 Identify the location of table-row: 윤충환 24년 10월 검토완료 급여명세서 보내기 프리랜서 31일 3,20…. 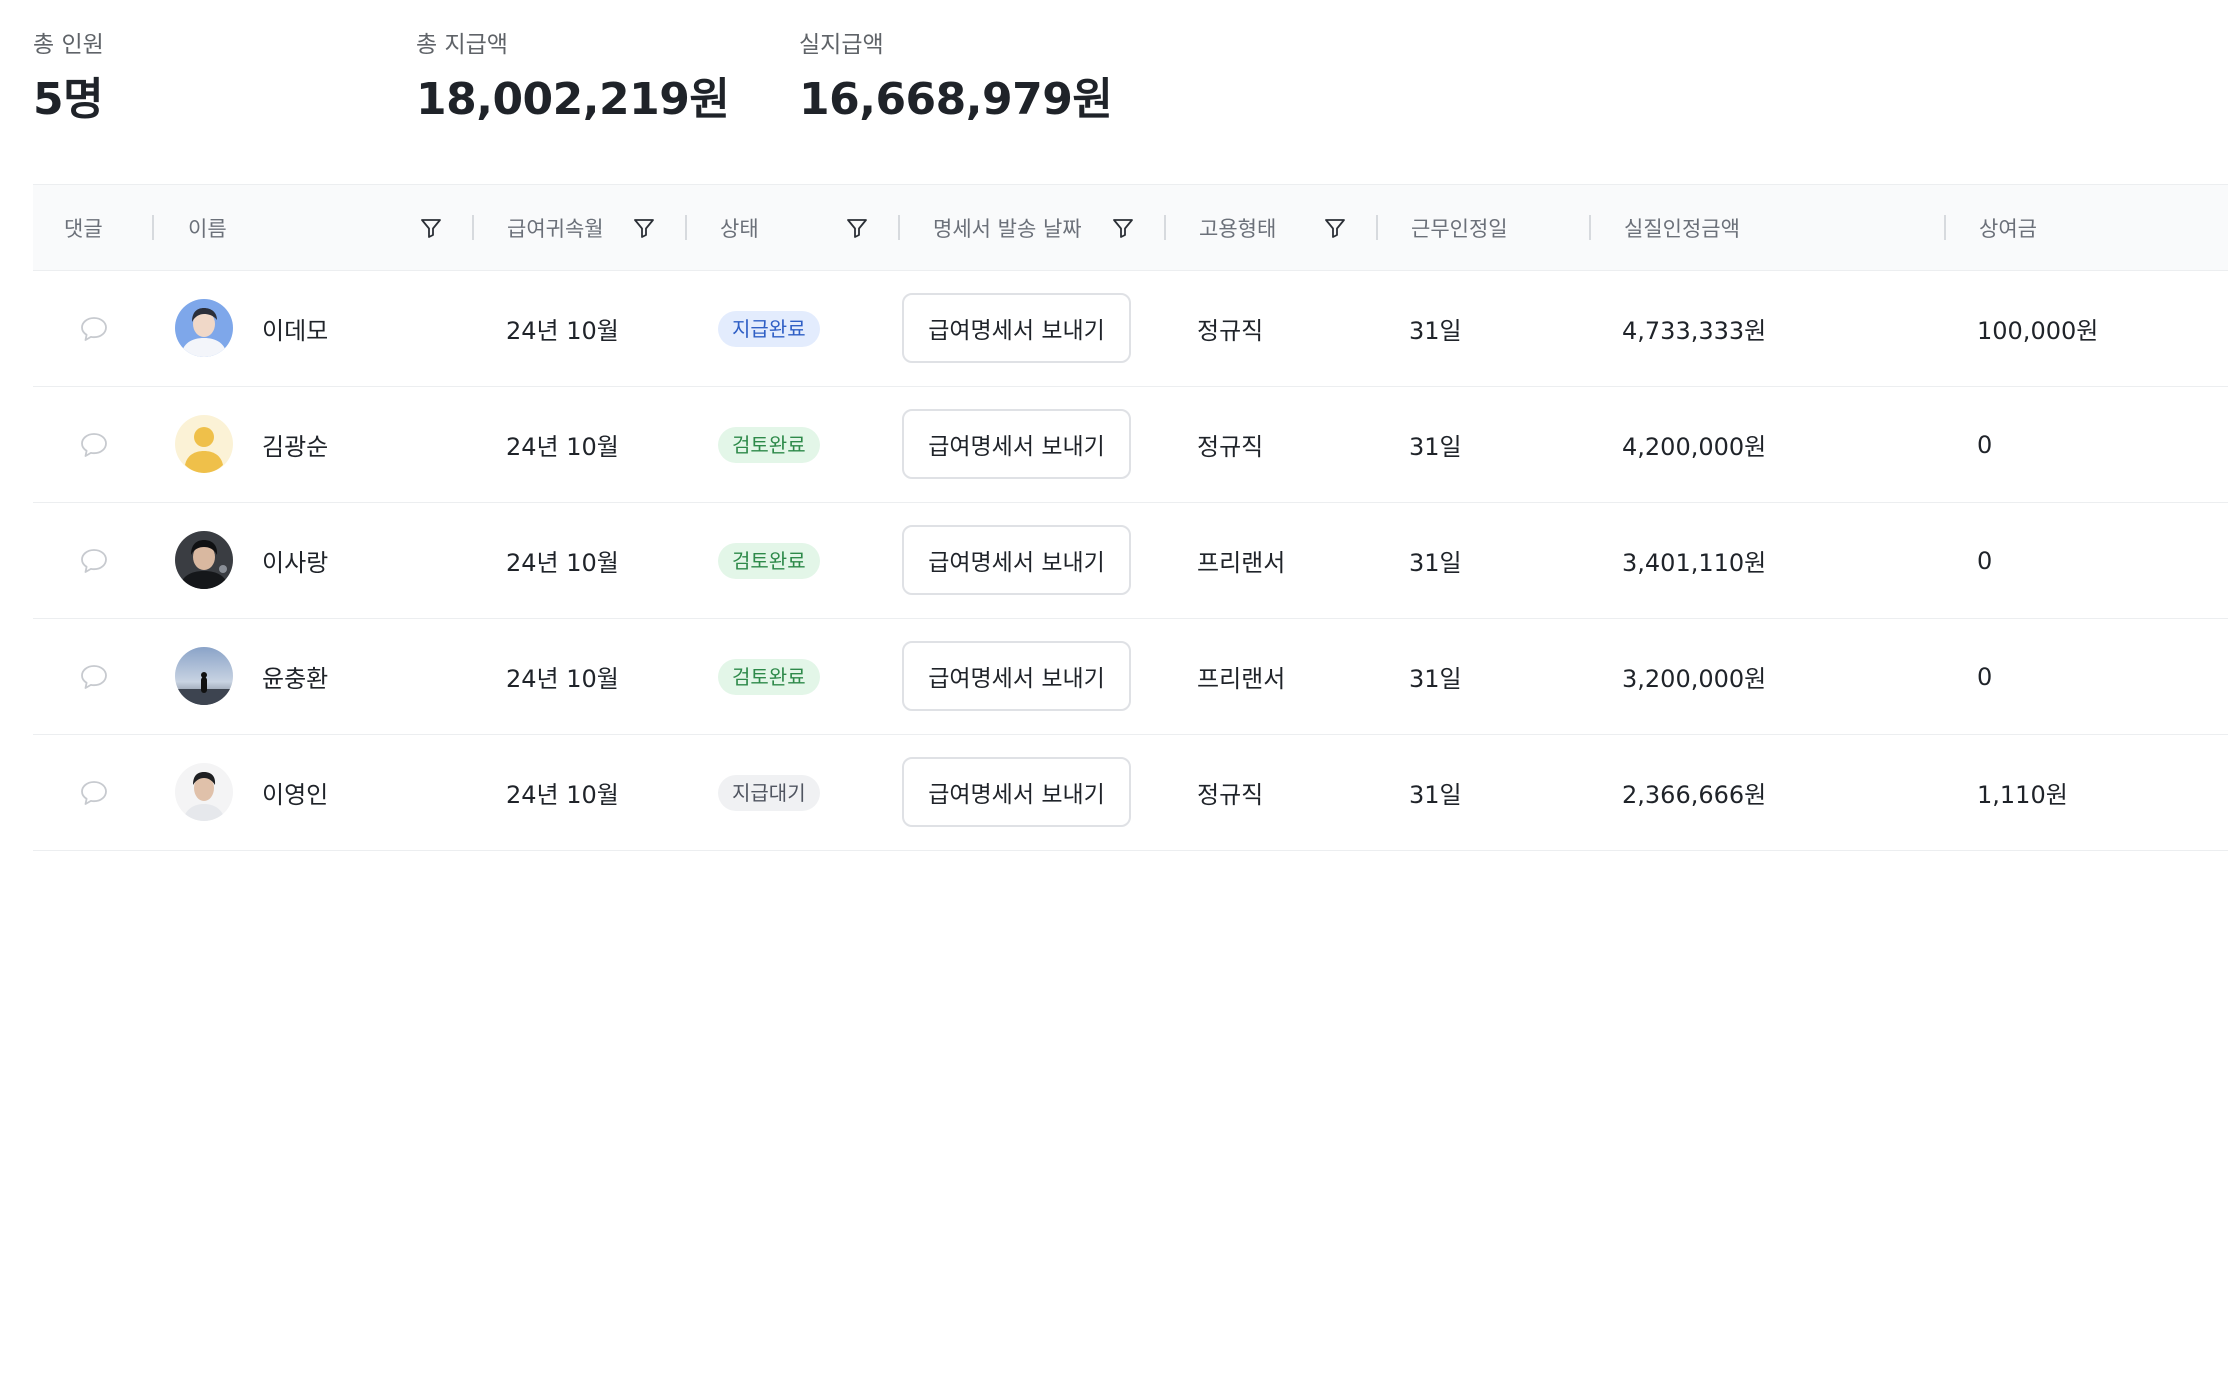
(1130, 677).